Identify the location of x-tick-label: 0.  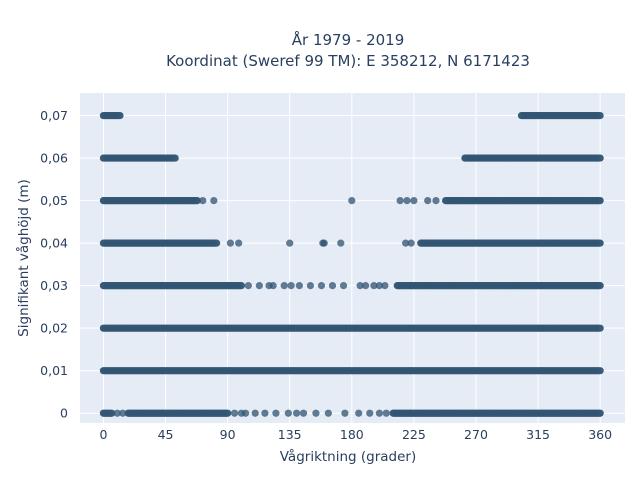
(103, 434).